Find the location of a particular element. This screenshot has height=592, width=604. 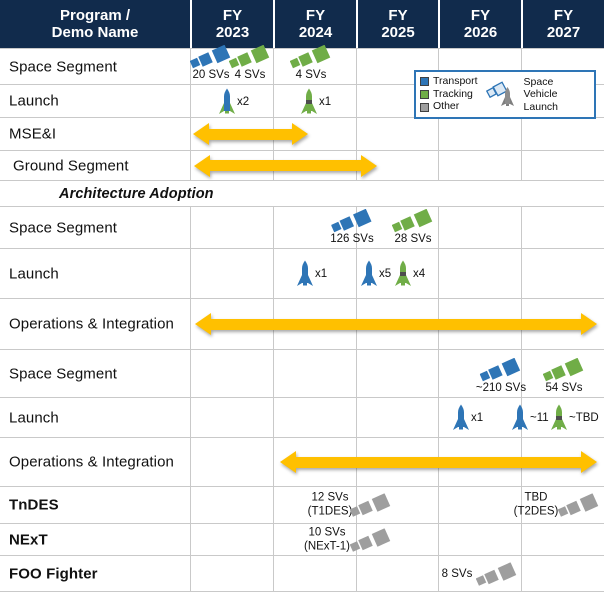

sv-count-line: TBD is located at coordinates (536, 497).